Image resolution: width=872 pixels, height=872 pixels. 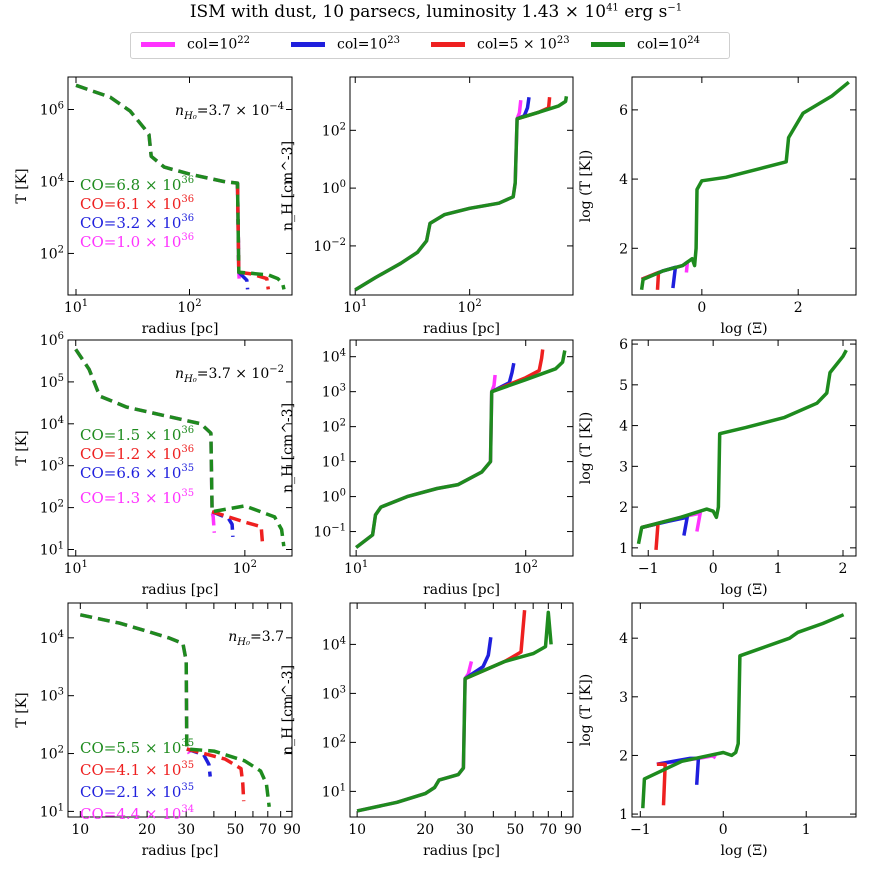 What do you see at coordinates (52, 340) in the screenshot?
I see `y-tick-label: 10⁶` at bounding box center [52, 340].